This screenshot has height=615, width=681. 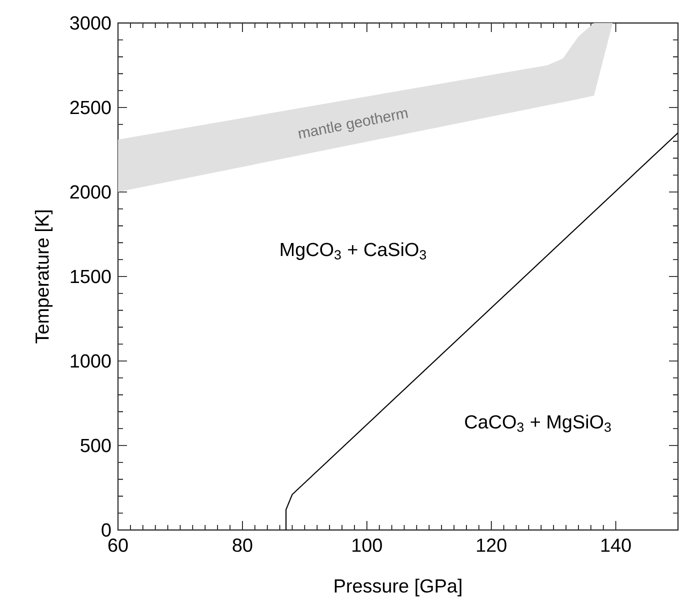 What do you see at coordinates (95, 445) in the screenshot?
I see `y-tick-label: 500` at bounding box center [95, 445].